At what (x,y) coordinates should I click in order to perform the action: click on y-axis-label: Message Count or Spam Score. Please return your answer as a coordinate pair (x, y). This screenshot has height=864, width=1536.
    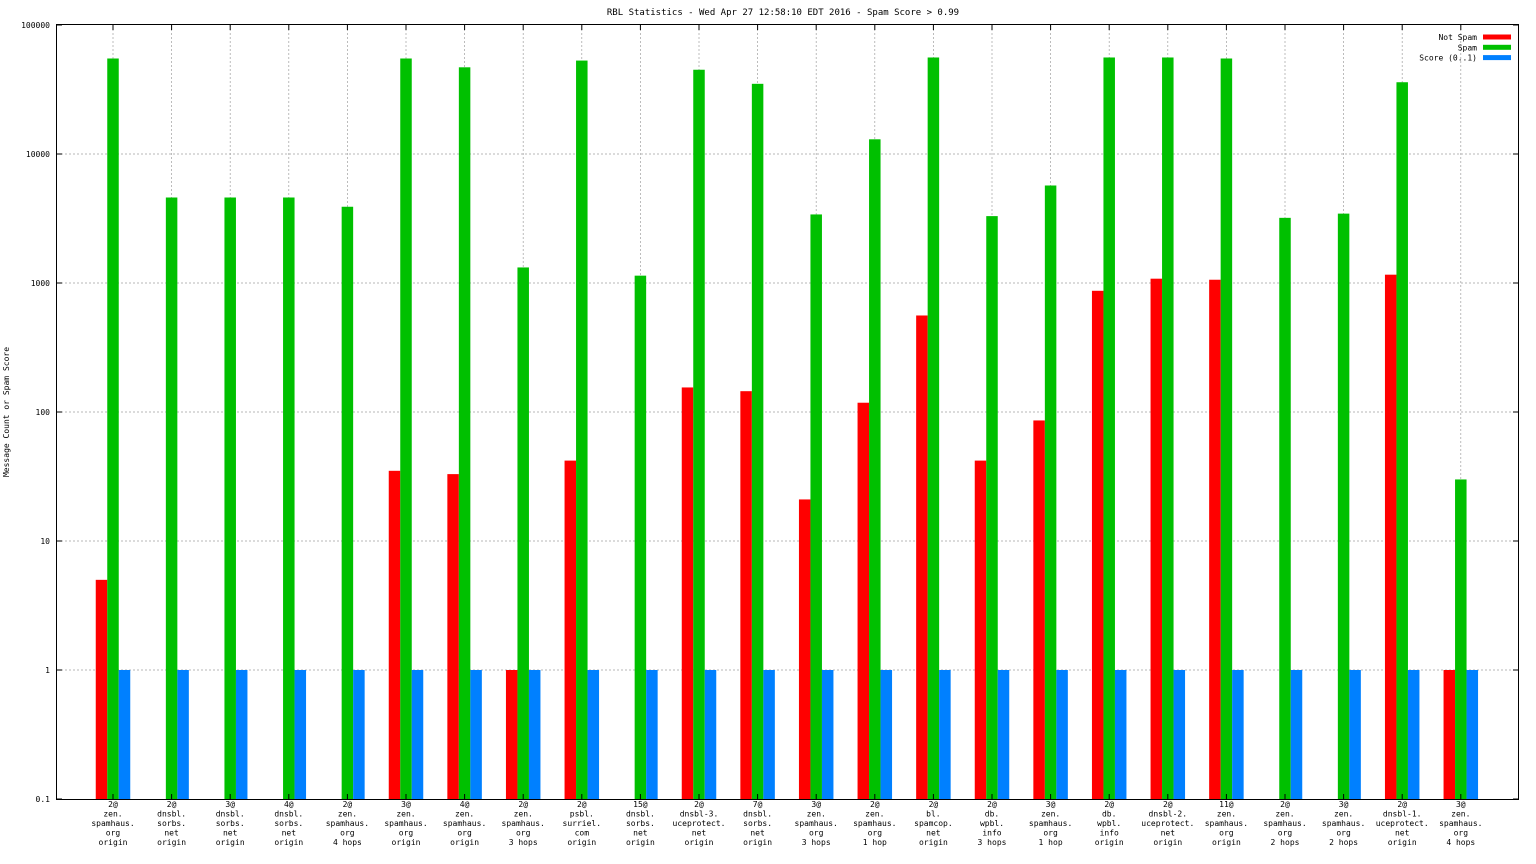
    Looking at the image, I should click on (6, 412).